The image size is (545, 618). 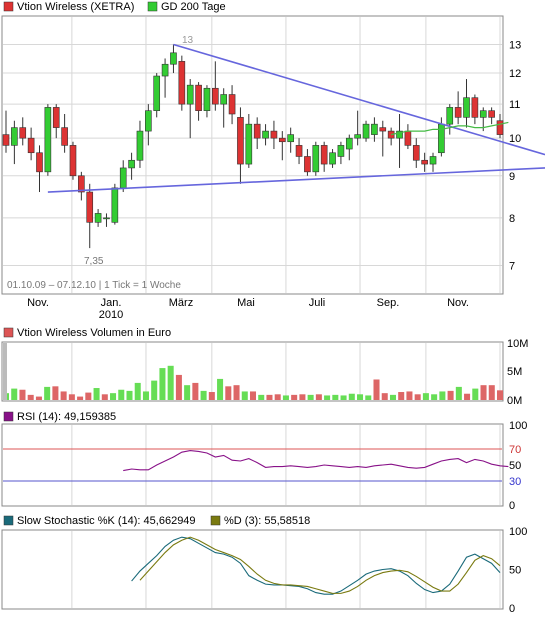 I want to click on stoch-k-path, so click(x=316, y=565).